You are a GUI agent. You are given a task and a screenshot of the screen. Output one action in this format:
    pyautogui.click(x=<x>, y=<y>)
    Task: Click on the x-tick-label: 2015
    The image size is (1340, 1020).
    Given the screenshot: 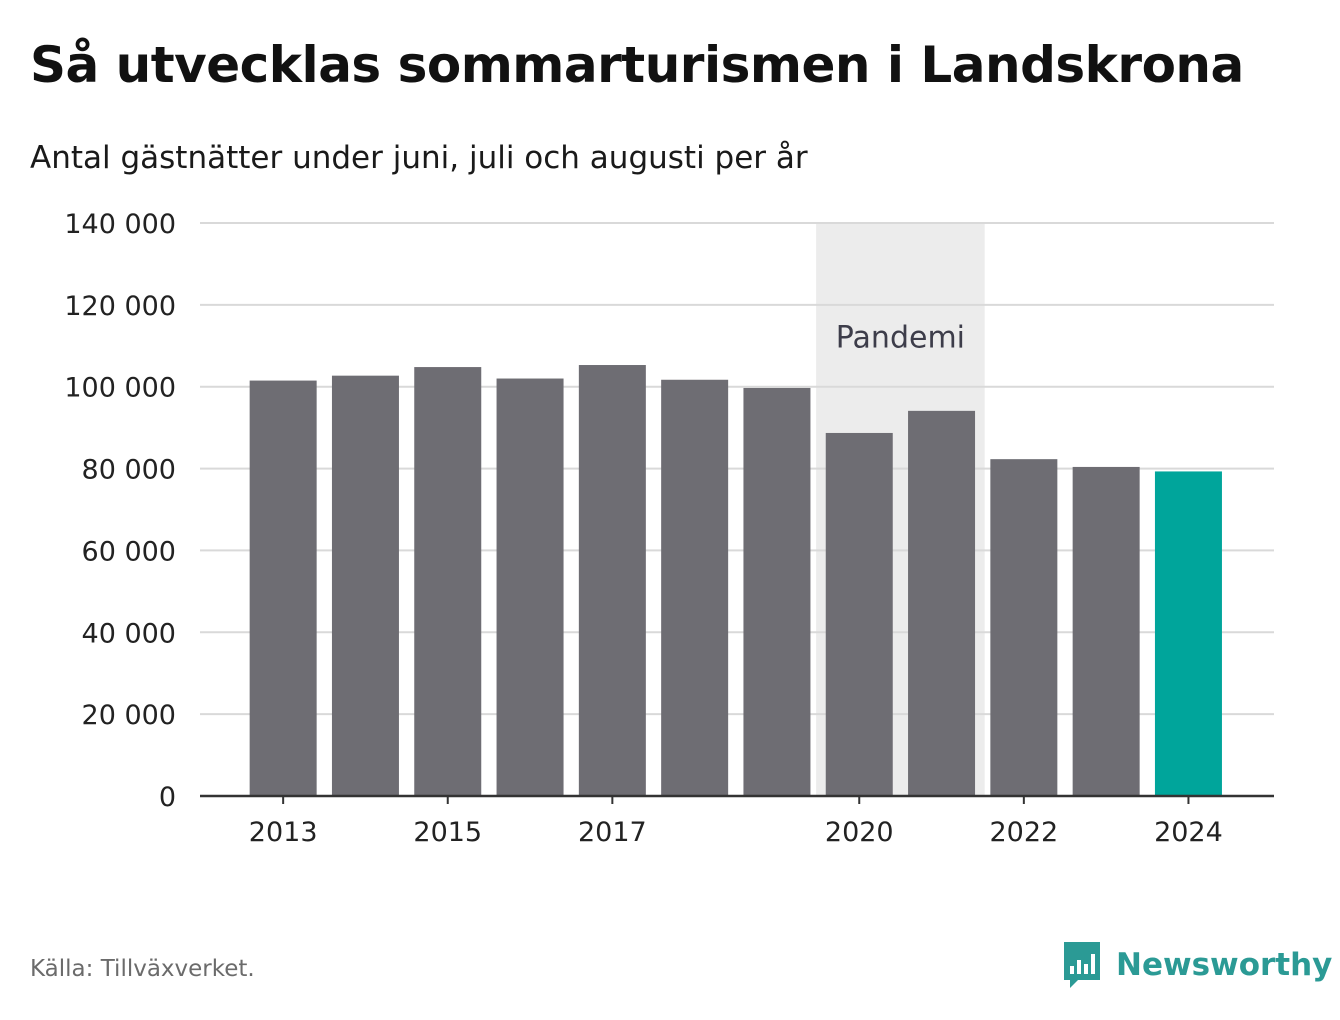 What is the action you would take?
    pyautogui.click(x=447, y=832)
    